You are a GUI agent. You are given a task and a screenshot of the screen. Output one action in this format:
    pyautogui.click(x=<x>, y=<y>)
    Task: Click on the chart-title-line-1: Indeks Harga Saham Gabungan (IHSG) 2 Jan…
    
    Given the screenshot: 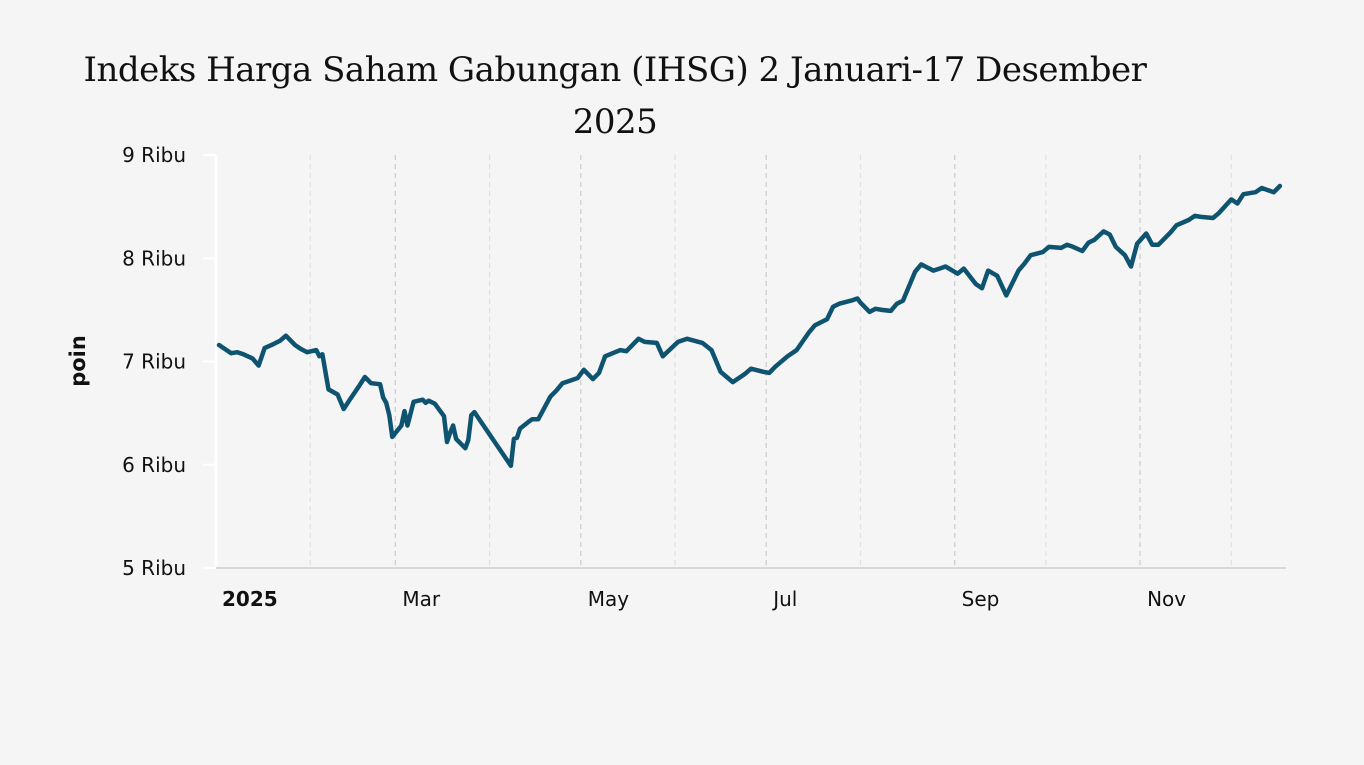 What is the action you would take?
    pyautogui.click(x=615, y=70)
    